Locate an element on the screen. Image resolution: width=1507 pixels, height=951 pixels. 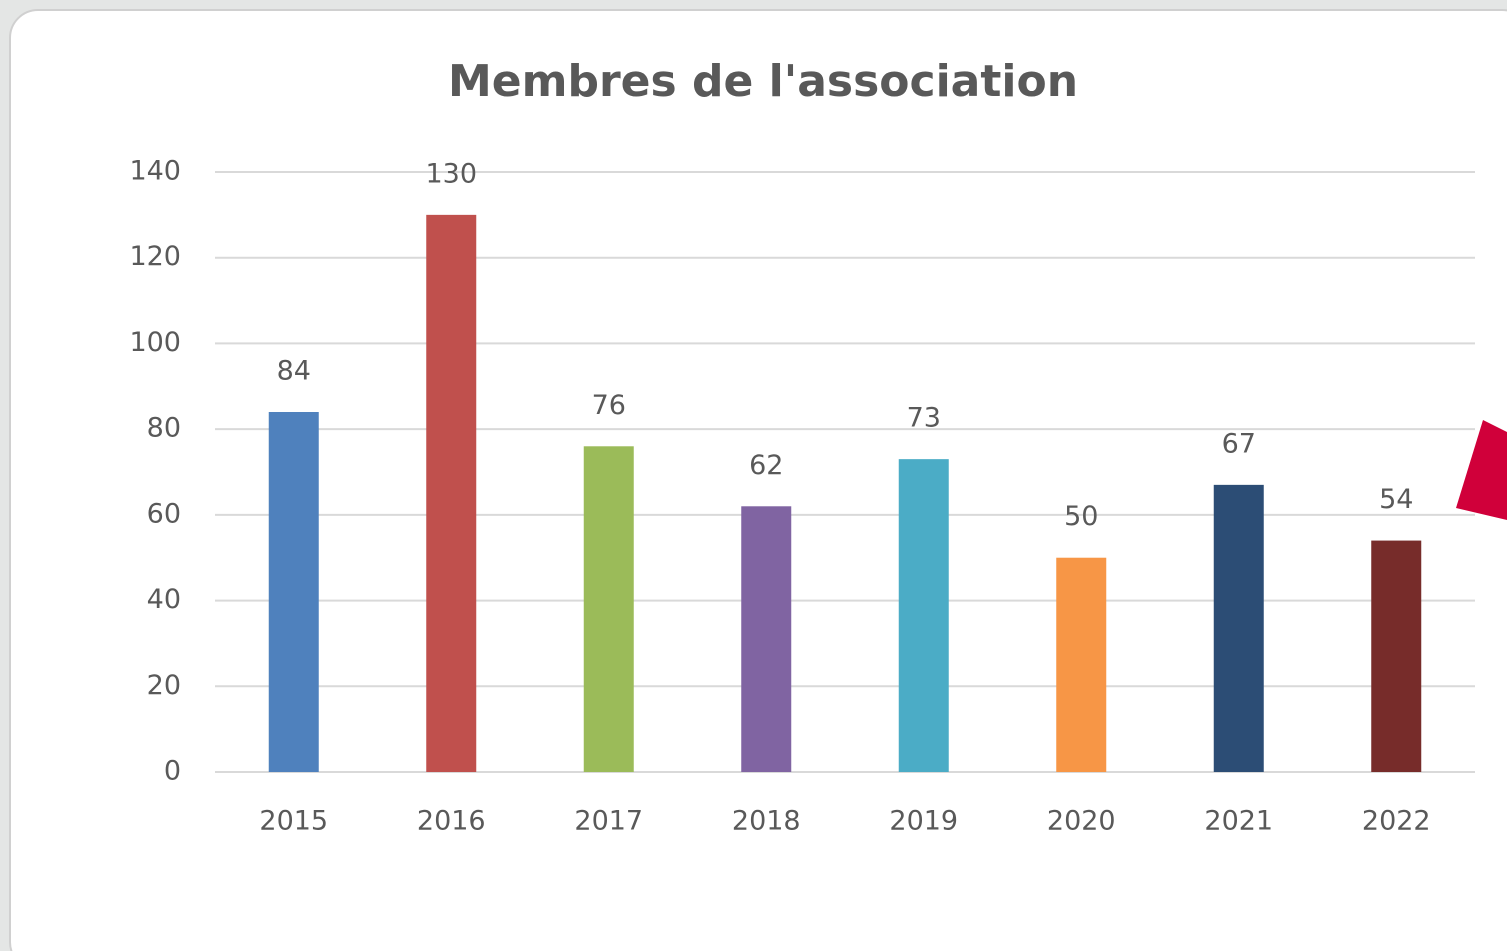
y-tick-label: 140 is located at coordinates (155, 171).